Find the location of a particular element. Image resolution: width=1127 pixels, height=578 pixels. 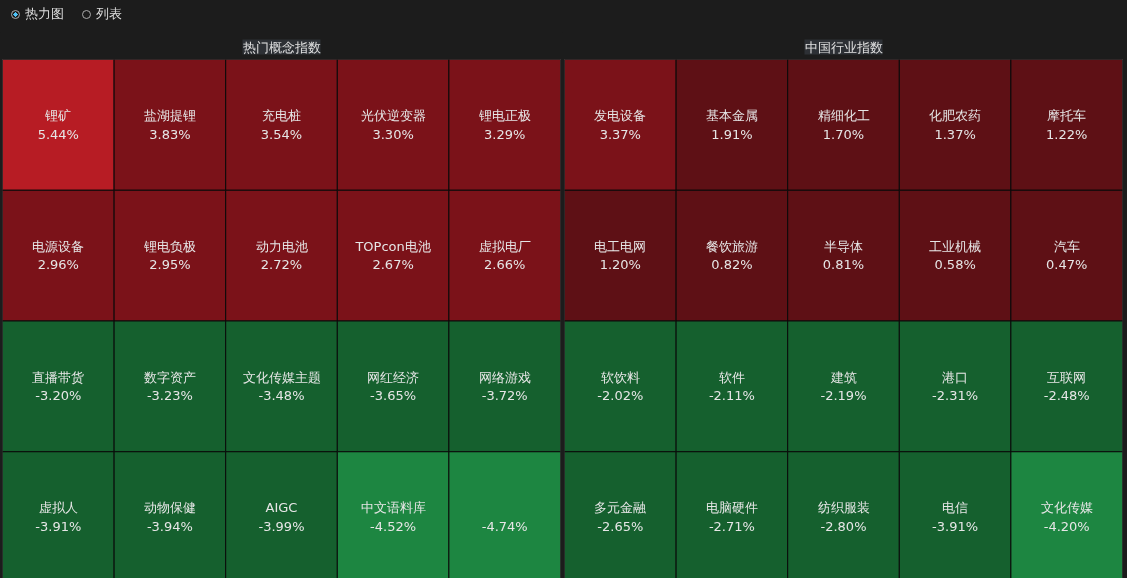

category-label: 充电桩 is located at coordinates (281, 116).